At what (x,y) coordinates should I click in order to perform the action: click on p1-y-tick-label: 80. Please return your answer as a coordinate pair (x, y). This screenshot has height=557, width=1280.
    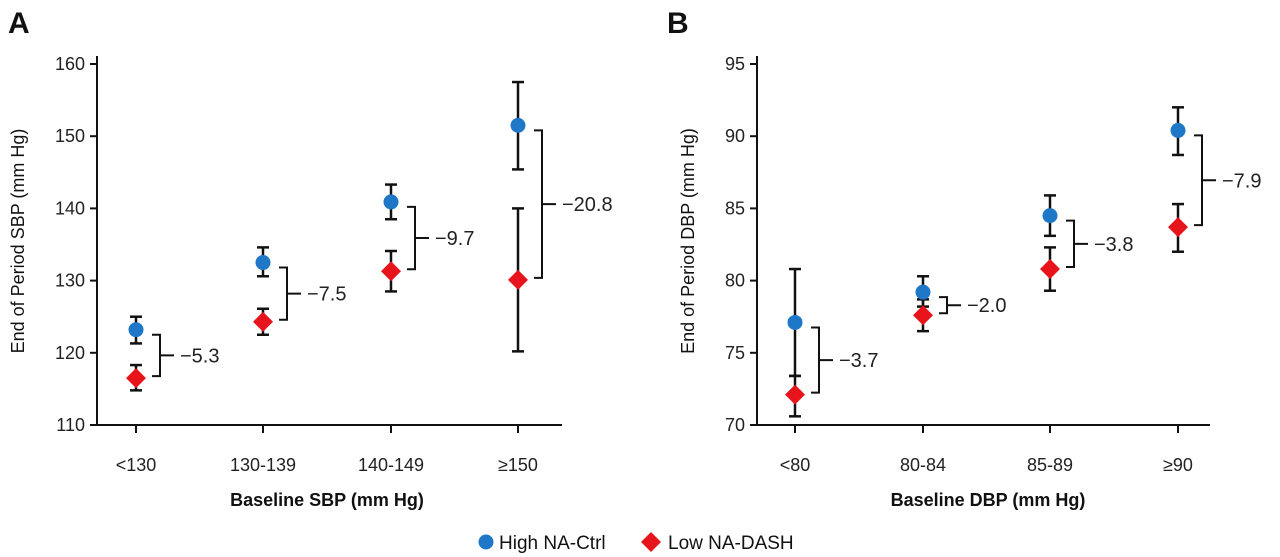
    Looking at the image, I should click on (735, 281).